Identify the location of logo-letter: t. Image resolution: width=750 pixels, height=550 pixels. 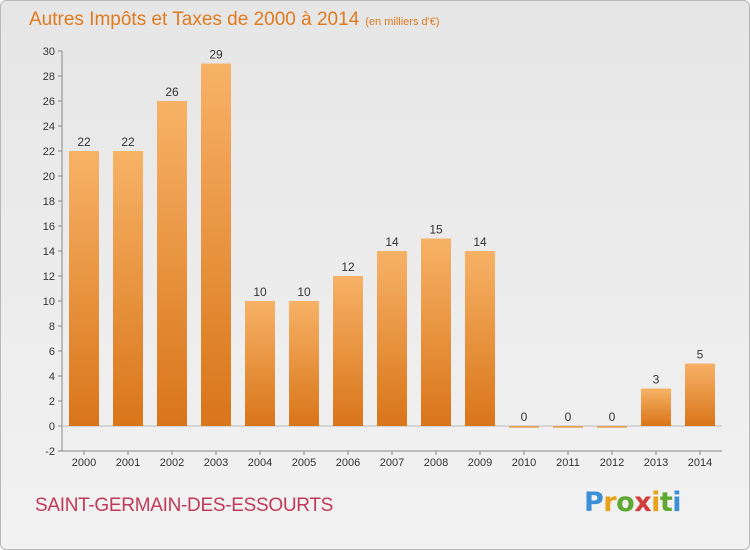
(666, 502).